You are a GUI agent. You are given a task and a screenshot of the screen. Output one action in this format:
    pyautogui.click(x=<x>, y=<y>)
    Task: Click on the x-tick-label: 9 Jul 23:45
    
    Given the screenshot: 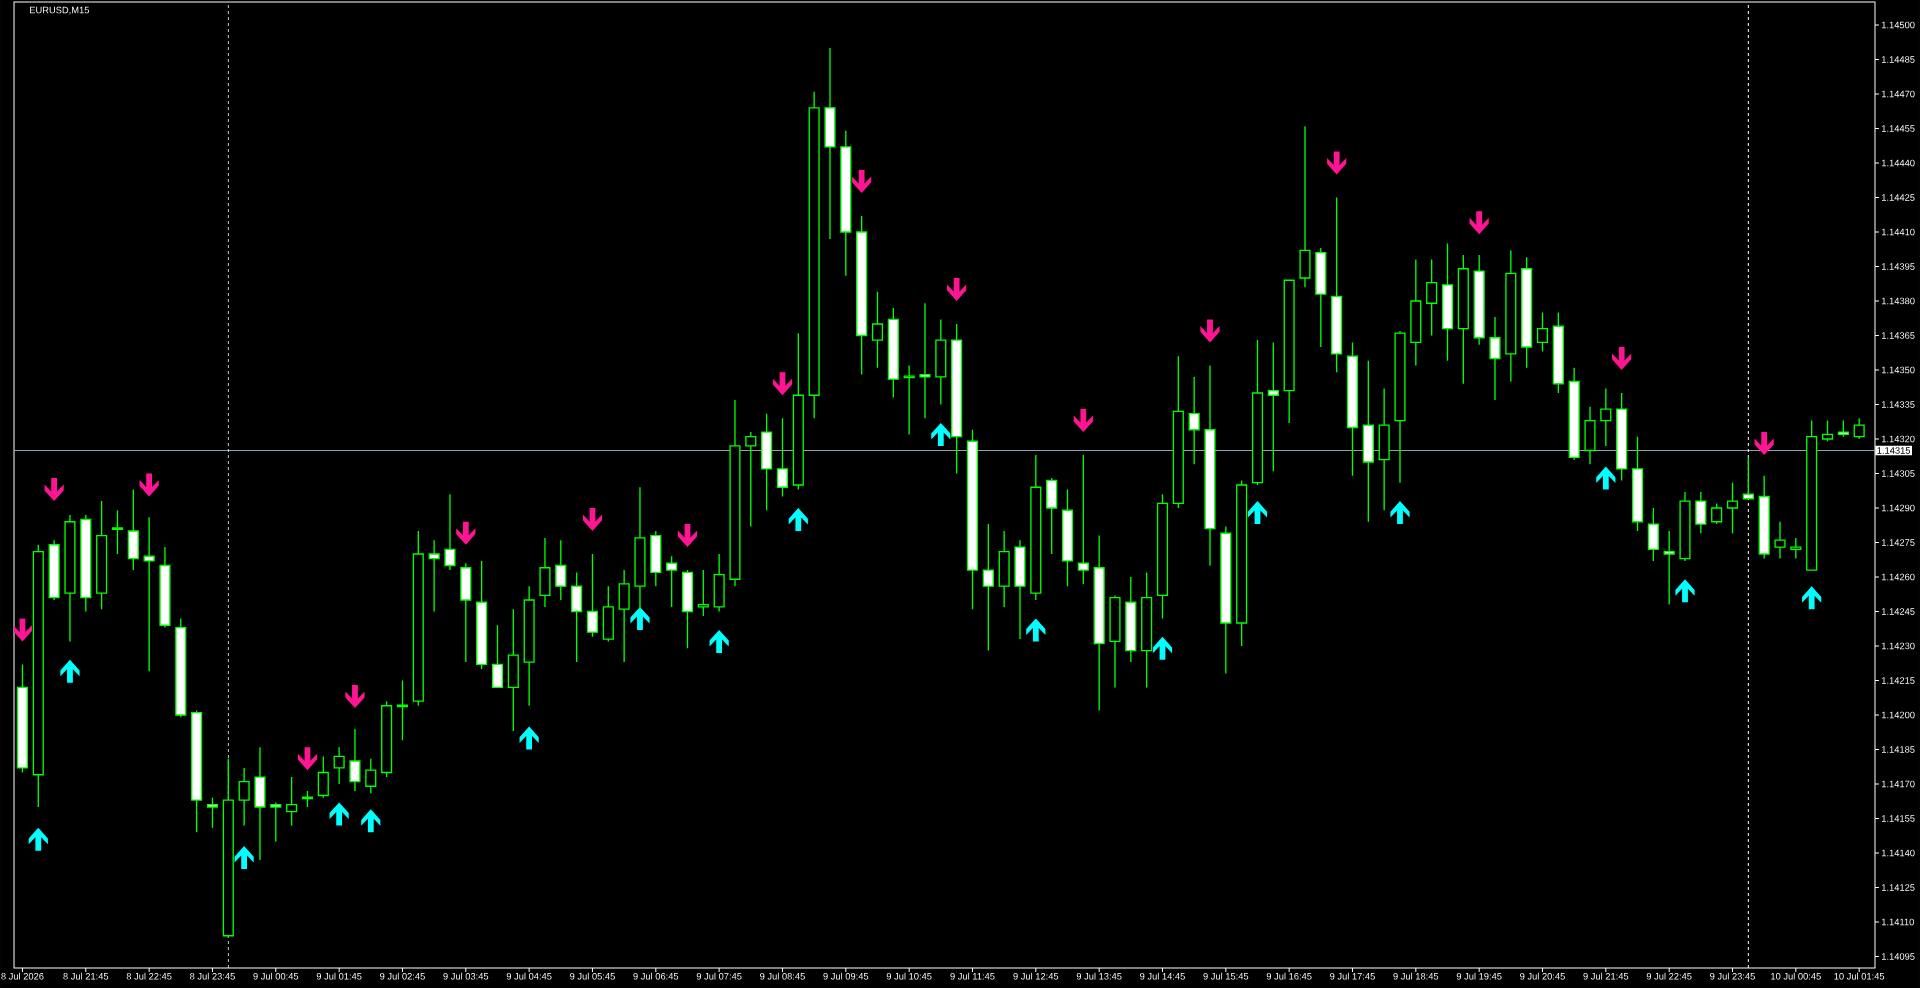 What is the action you would take?
    pyautogui.click(x=1732, y=976)
    